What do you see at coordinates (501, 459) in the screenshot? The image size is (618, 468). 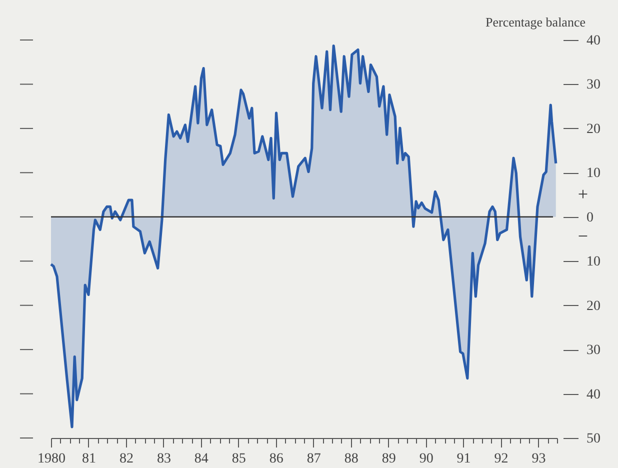 I see `x-tick-label: 92` at bounding box center [501, 459].